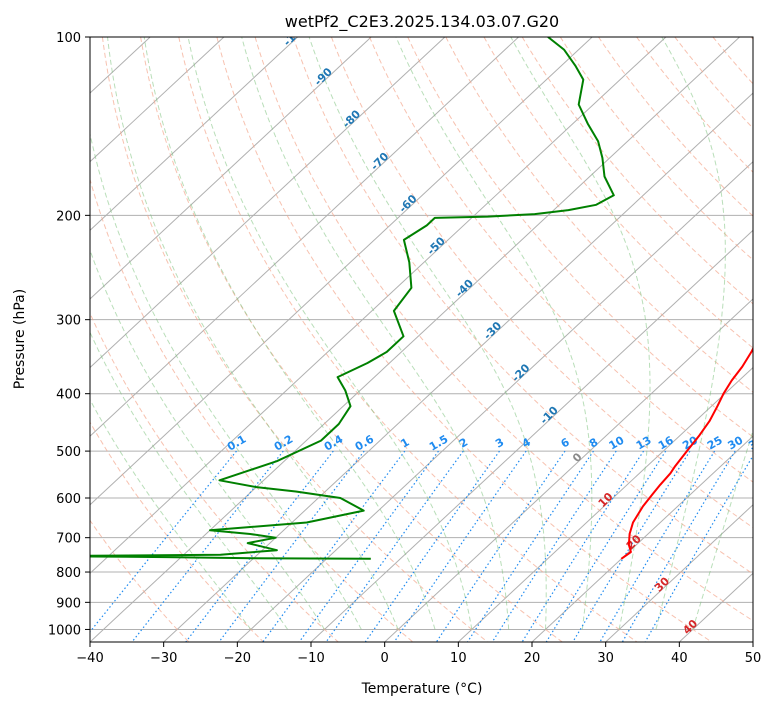  What do you see at coordinates (605, 658) in the screenshot?
I see `x-tick-label: 30` at bounding box center [605, 658].